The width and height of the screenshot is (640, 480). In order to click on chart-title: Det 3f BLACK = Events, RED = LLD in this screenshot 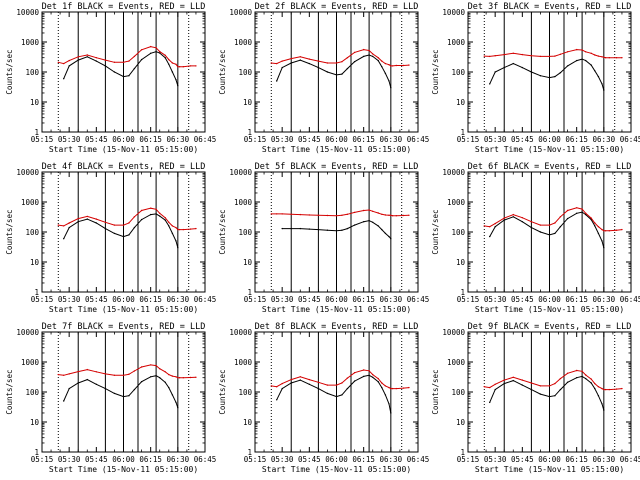, I will do `click(550, 7)`.